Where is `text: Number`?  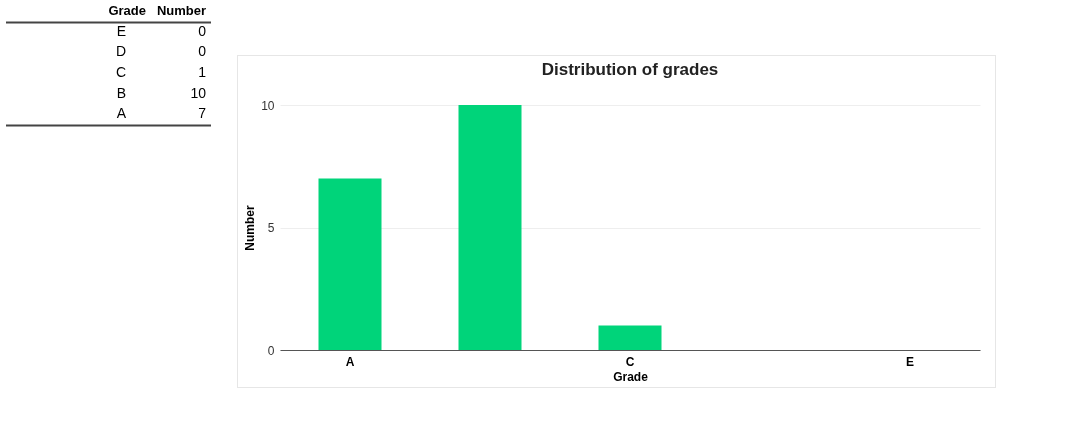 text: Number is located at coordinates (181, 11).